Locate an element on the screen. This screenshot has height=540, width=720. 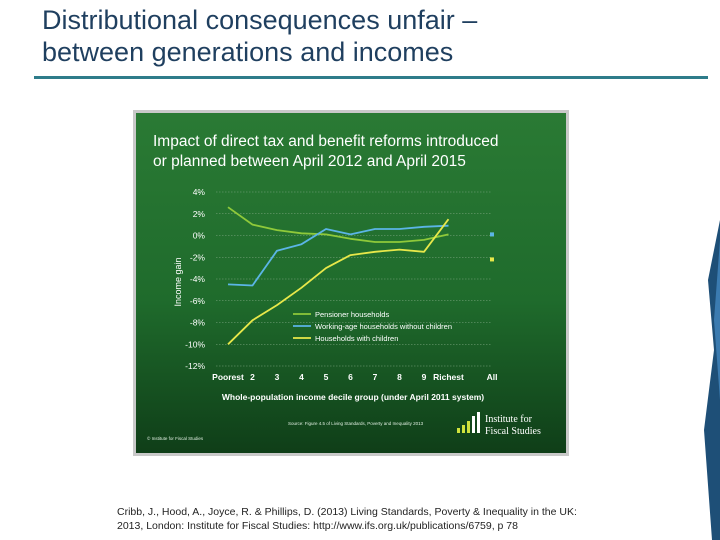
y-tick-label: 0% is located at coordinates (199, 236).